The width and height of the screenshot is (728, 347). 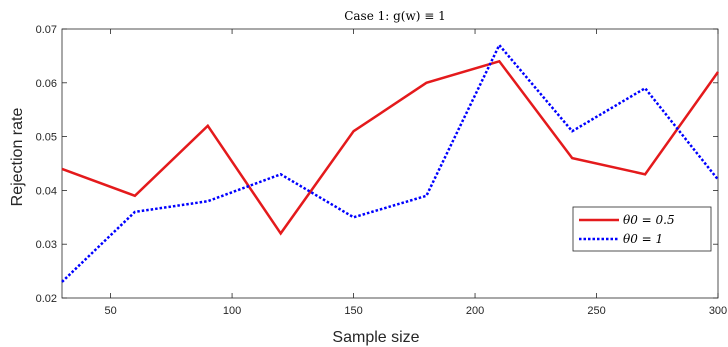 I want to click on legend-box, so click(x=642, y=229).